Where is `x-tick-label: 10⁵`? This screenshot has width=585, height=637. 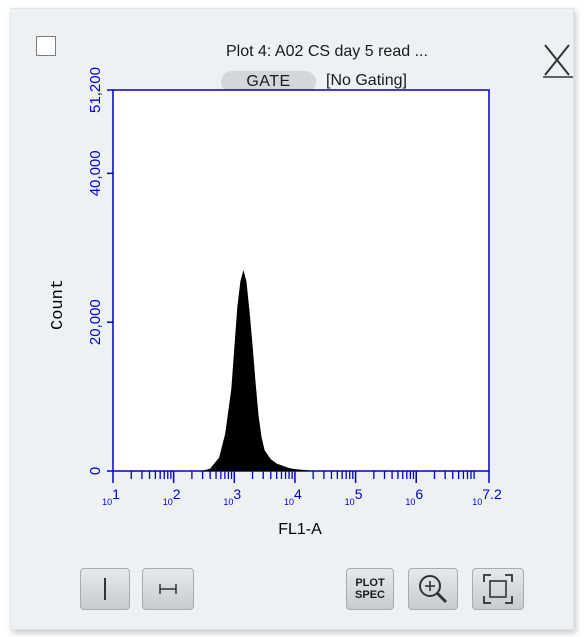
x-tick-label: 10⁵ is located at coordinates (354, 496).